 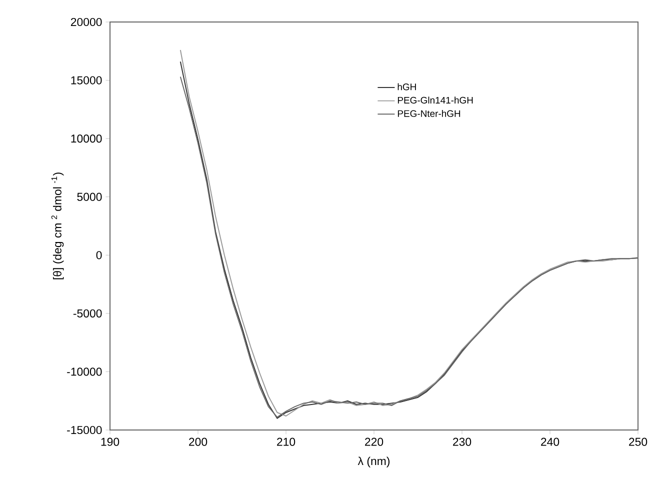 What do you see at coordinates (198, 442) in the screenshot?
I see `x-tick-label: 200` at bounding box center [198, 442].